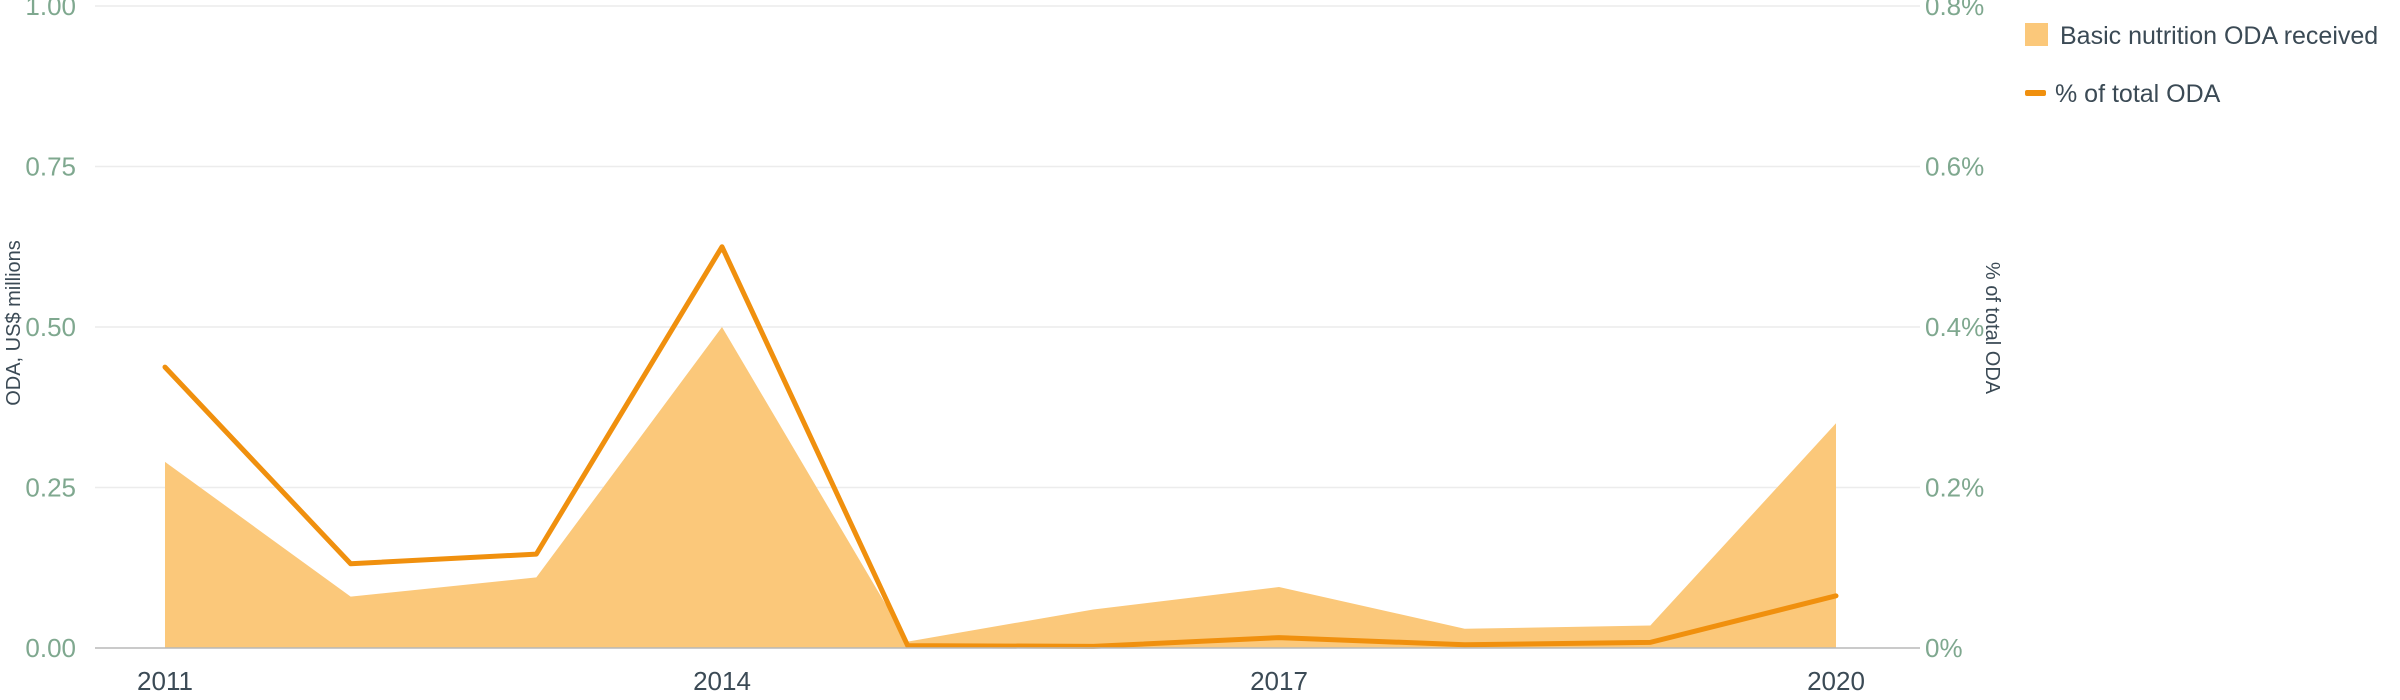  I want to click on left-tick-label: 1.00, so click(50, 10).